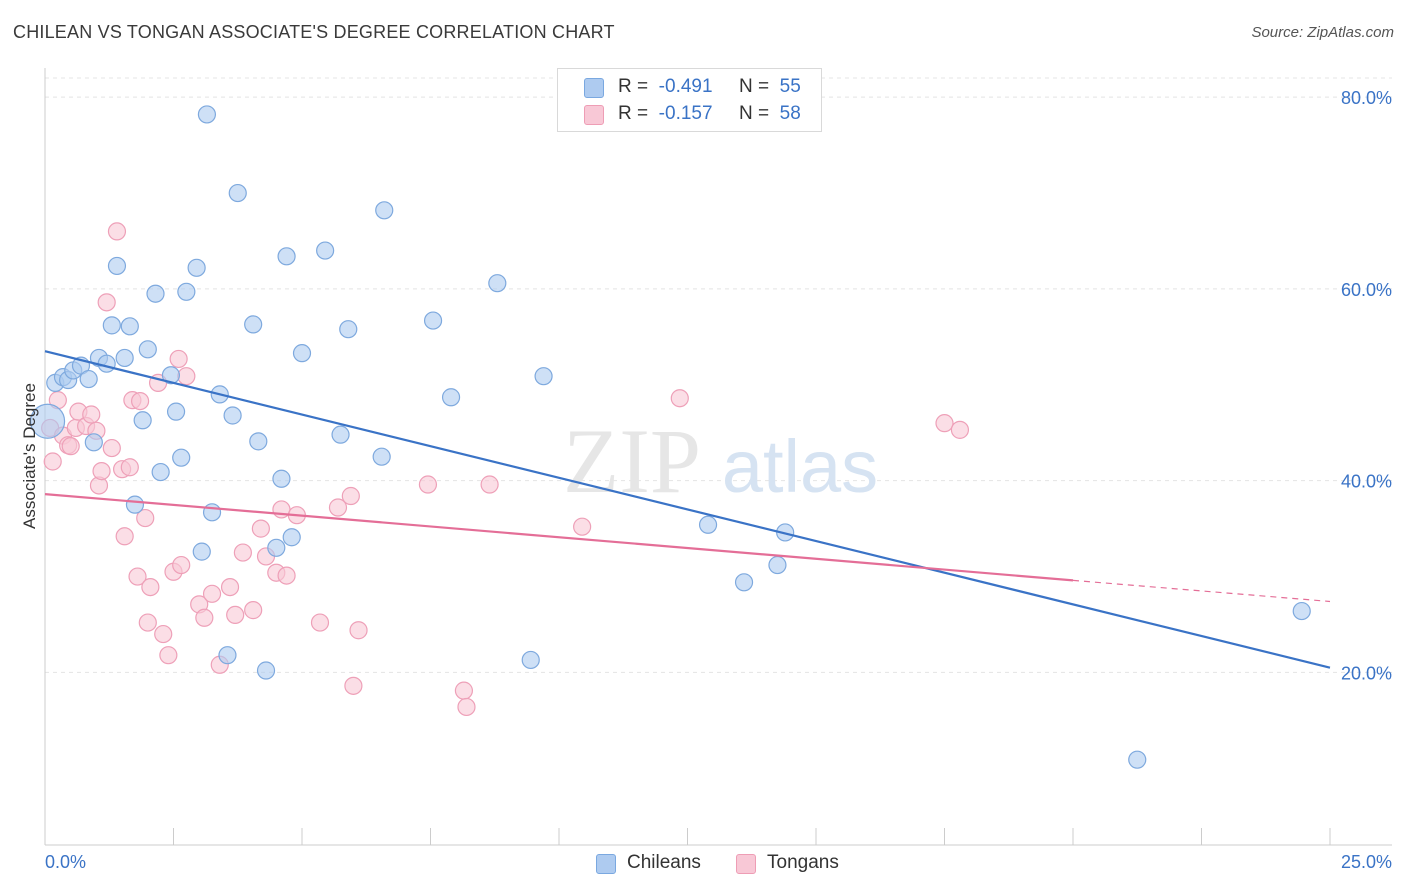 This screenshot has height=892, width=1406. I want to click on y-tick-label: 40.0%, so click(1366, 482).